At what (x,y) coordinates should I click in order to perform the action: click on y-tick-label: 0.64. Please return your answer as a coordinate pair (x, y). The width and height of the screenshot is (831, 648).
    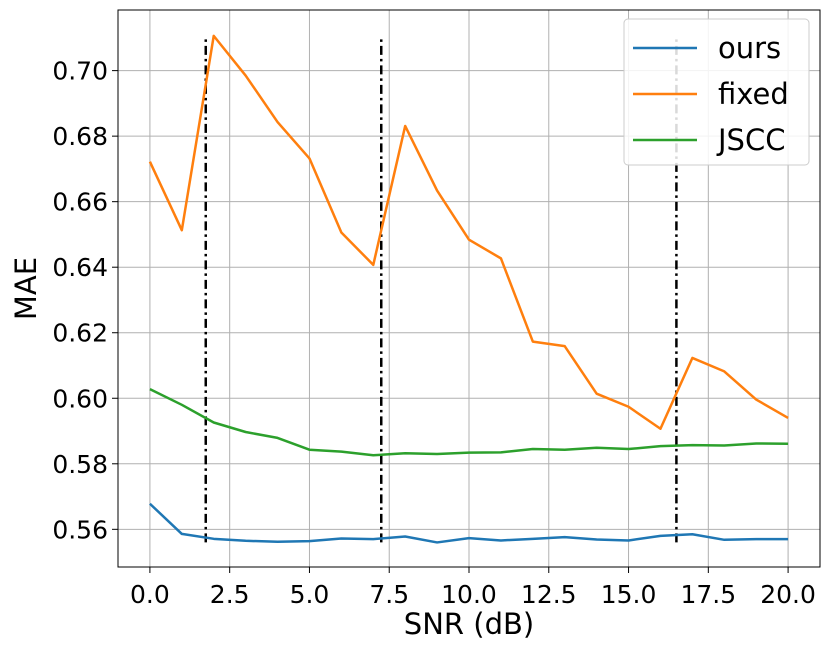
    Looking at the image, I should click on (80, 267).